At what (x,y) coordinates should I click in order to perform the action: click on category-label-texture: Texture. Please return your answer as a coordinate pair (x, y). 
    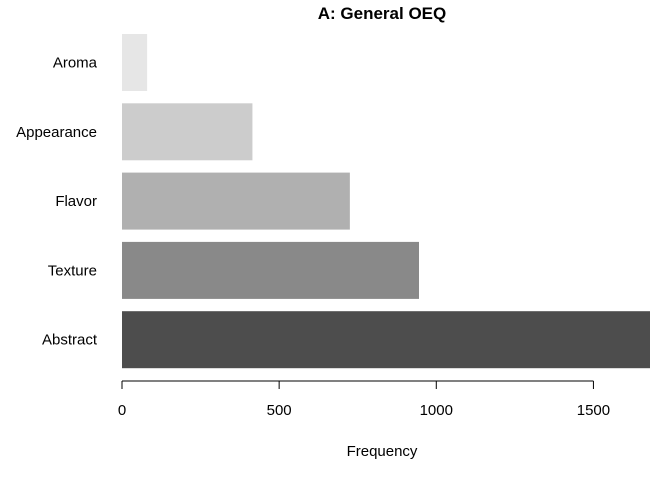
    Looking at the image, I should click on (72, 270).